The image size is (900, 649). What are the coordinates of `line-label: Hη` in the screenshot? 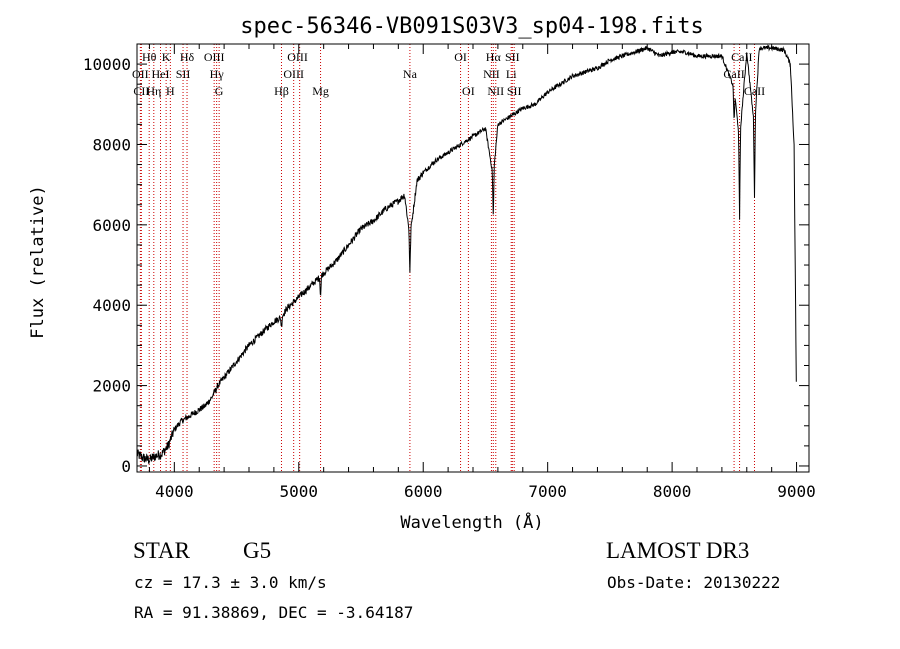 It's located at (153, 91).